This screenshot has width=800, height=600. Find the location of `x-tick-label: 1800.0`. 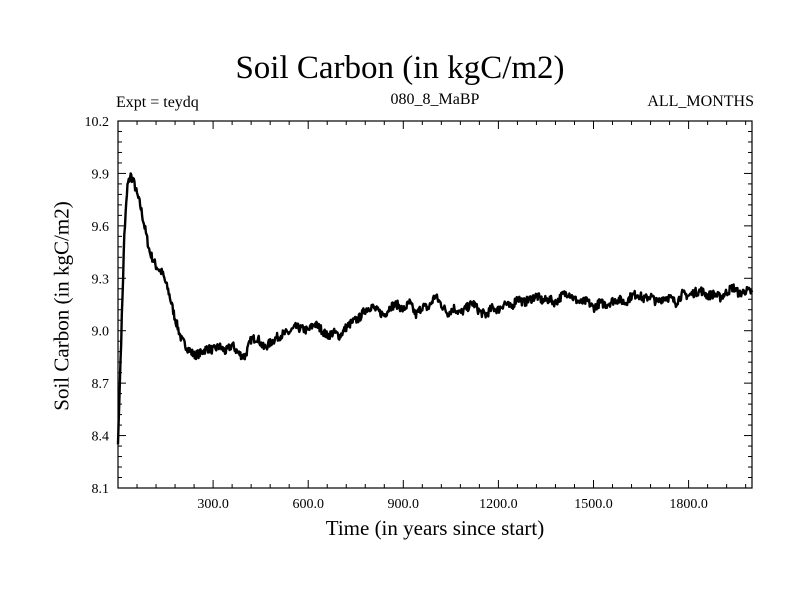

x-tick-label: 1800.0 is located at coordinates (688, 504).